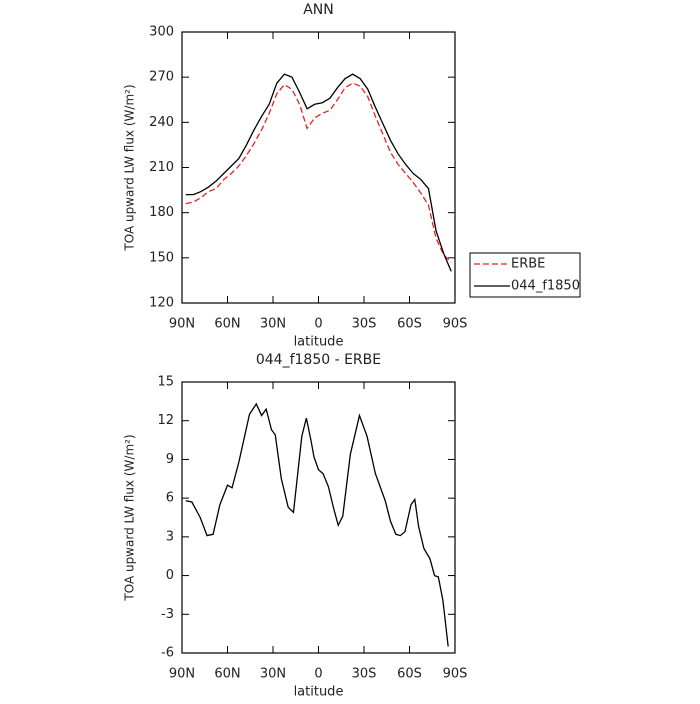 Image resolution: width=700 pixels, height=704 pixels. What do you see at coordinates (167, 653) in the screenshot?
I see `y-tick-label: -6` at bounding box center [167, 653].